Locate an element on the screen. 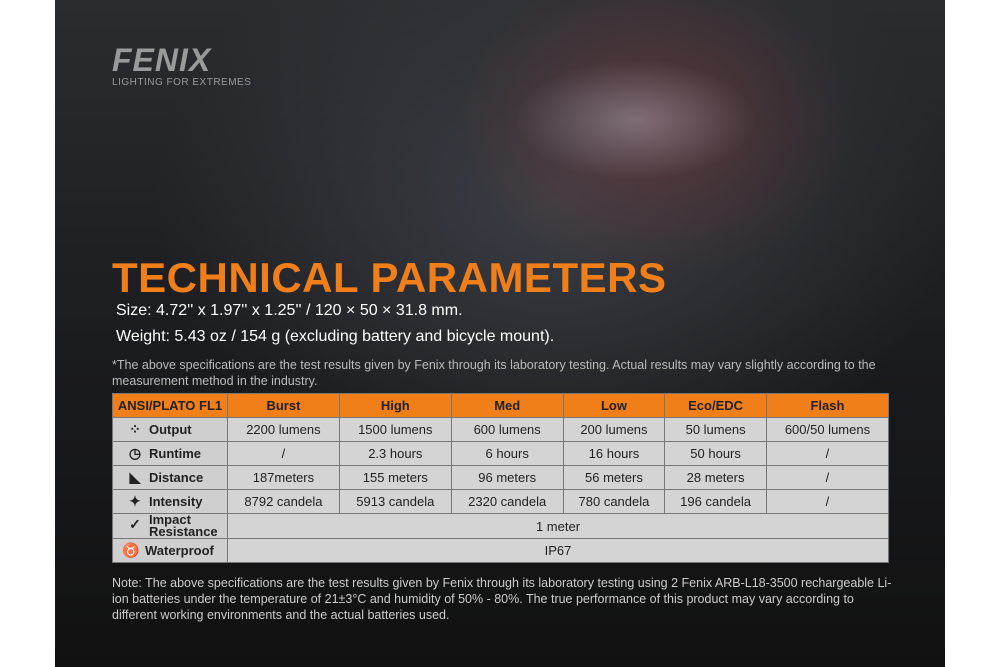 This screenshot has width=1000, height=667. table-cell: 28 meters is located at coordinates (715, 477).